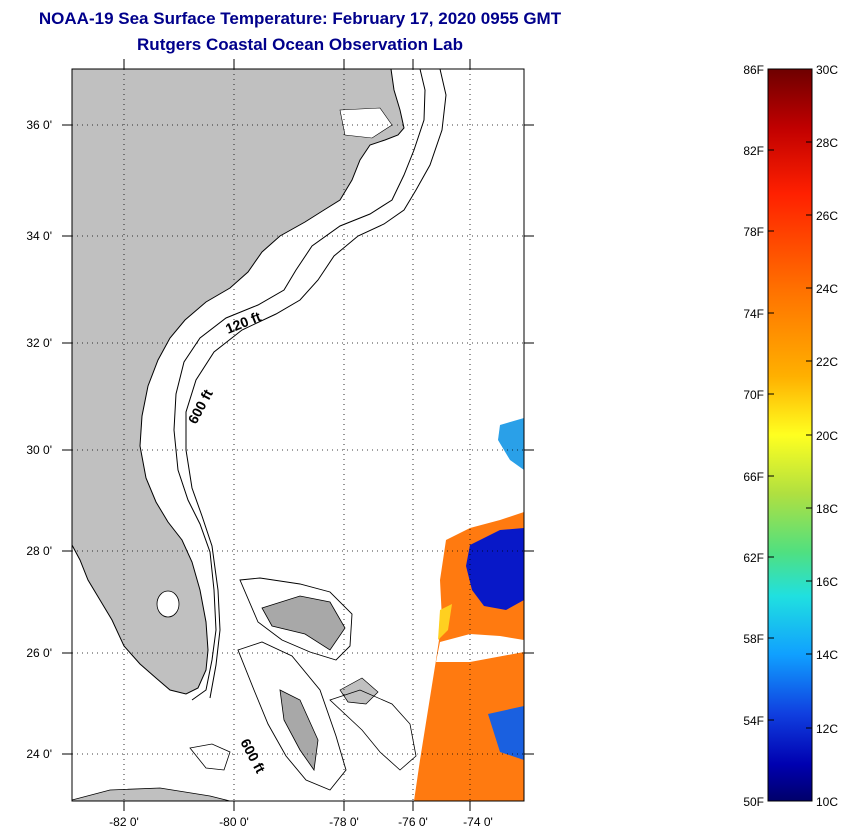 This screenshot has width=849, height=832. What do you see at coordinates (39, 653) in the screenshot?
I see `lat-label: 26 0'` at bounding box center [39, 653].